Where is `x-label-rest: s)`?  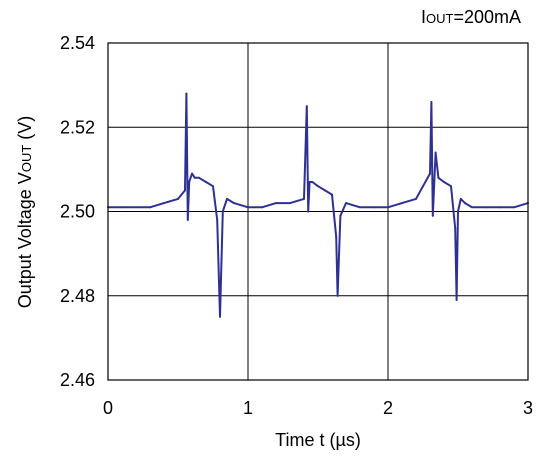
x-label-rest: s) is located at coordinates (353, 440).